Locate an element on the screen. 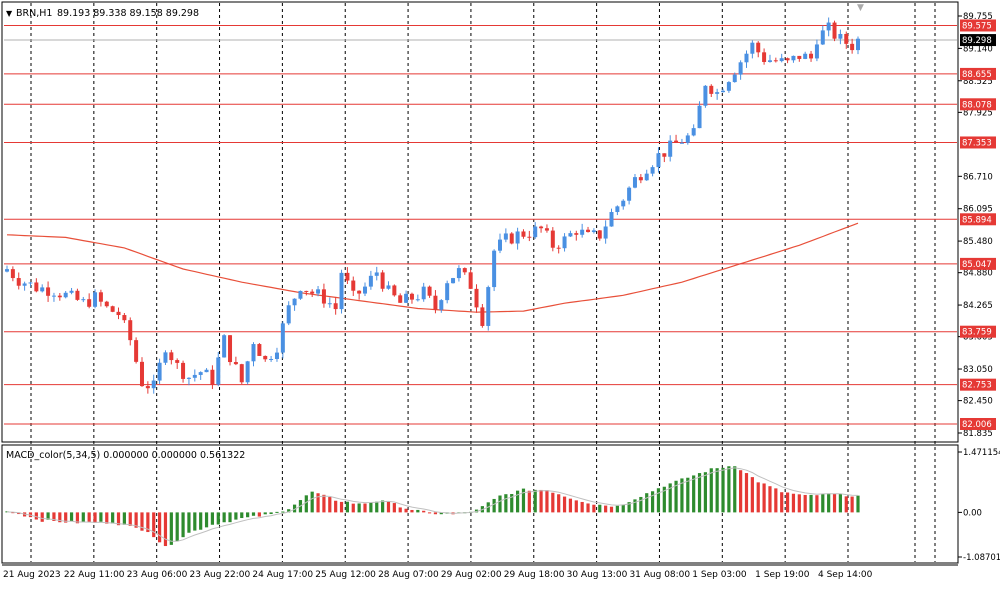 The width and height of the screenshot is (1000, 592). macd-tick-label: 1.471154 is located at coordinates (981, 453).